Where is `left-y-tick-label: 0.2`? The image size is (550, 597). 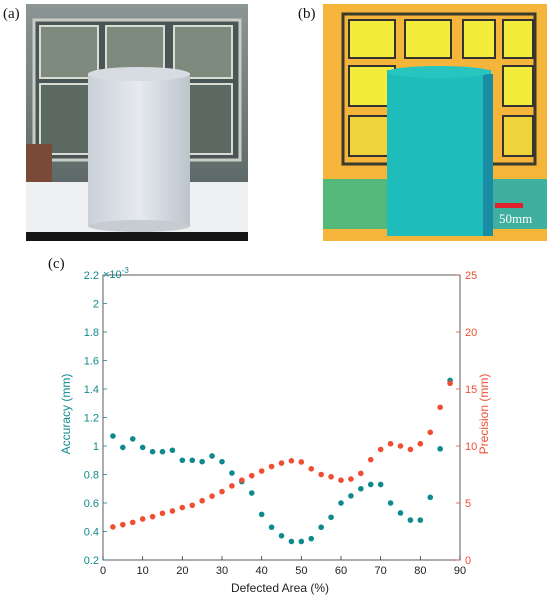
left-y-tick-label: 0.2 is located at coordinates (91, 561).